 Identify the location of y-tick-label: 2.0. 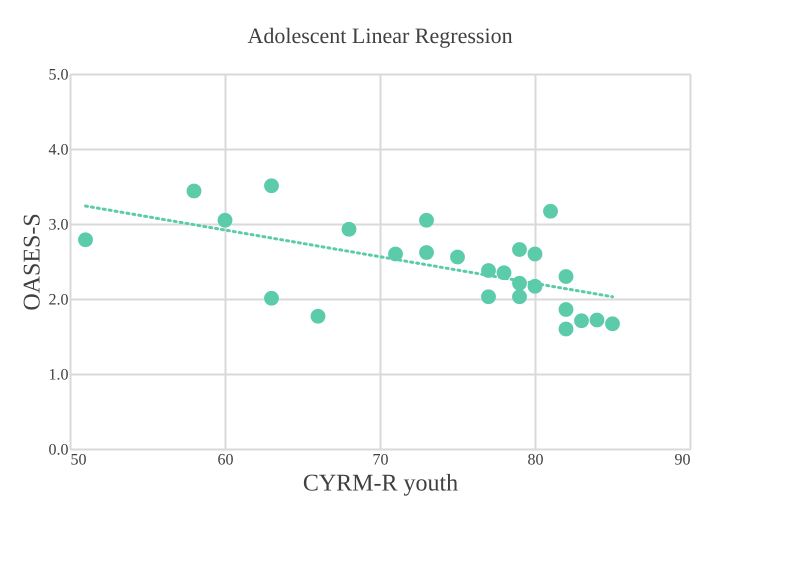
(58, 300).